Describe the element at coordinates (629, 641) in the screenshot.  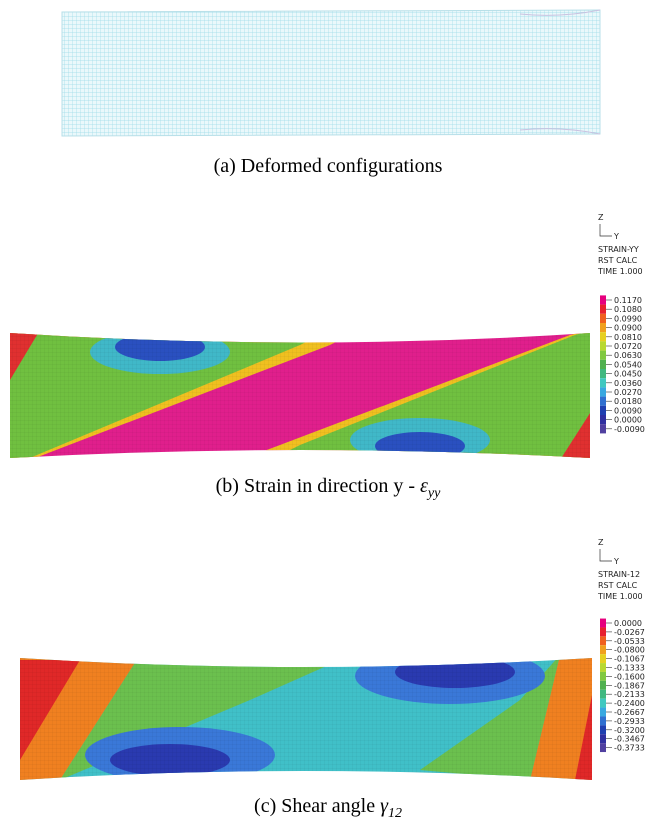
I see `legend-label: -0.0533` at that location.